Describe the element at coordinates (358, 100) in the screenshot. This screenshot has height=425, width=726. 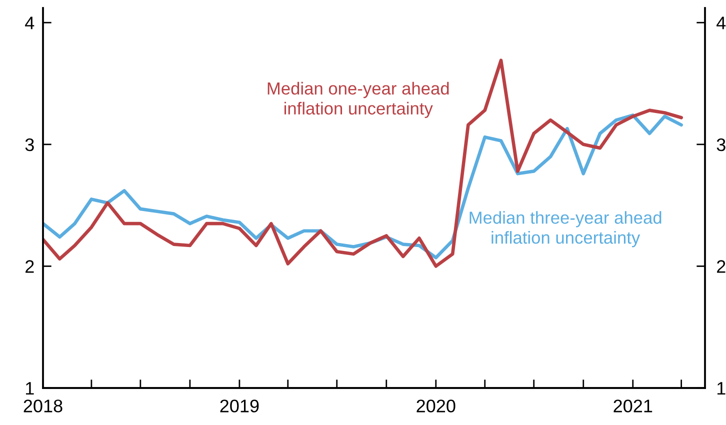
I see `series-label: Median one-year ahead inflation uncertainty` at that location.